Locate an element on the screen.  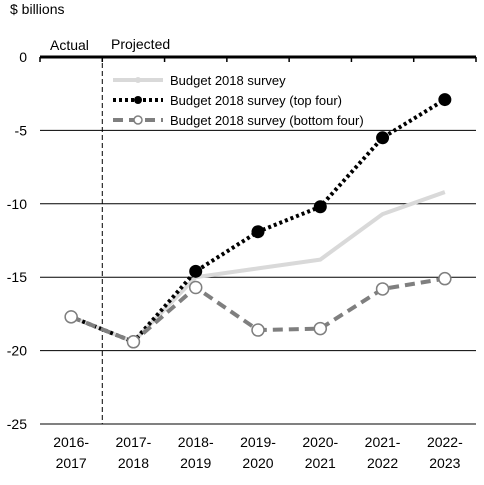
legend-item: Budget 2018 survey (bottom four) is located at coordinates (238, 120).